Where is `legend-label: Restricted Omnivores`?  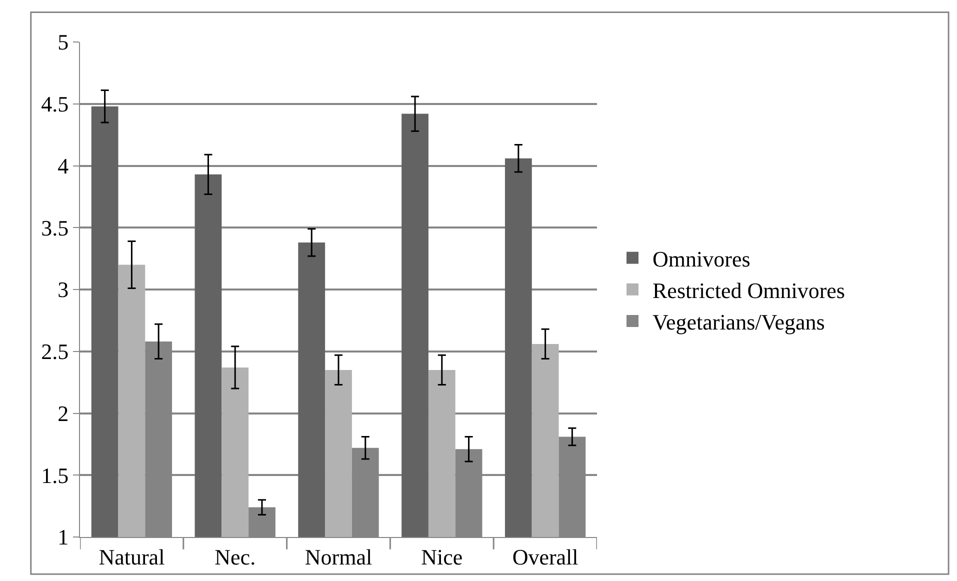 legend-label: Restricted Omnivores is located at coordinates (748, 290).